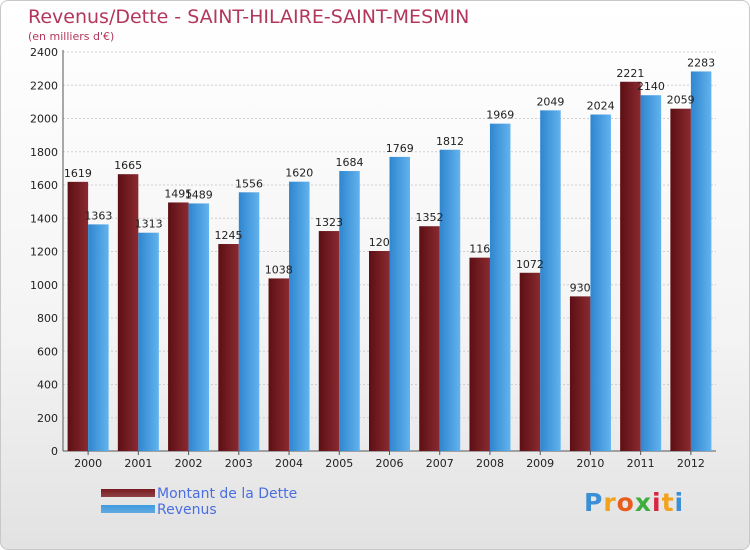  I want to click on y-tick-label: 0, so click(54, 451).